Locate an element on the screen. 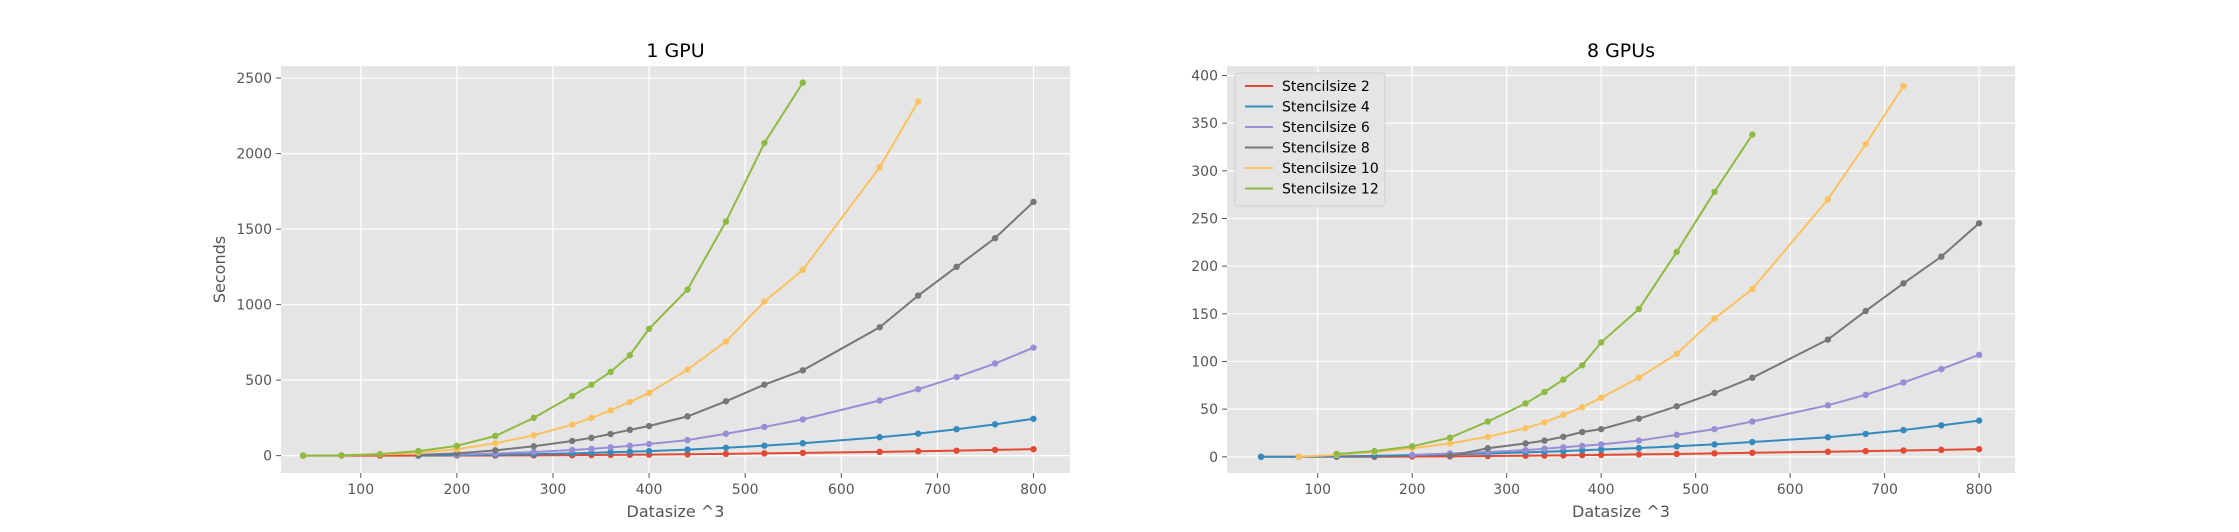 The width and height of the screenshot is (2239, 532). x-tick-label: 100 is located at coordinates (1317, 490).